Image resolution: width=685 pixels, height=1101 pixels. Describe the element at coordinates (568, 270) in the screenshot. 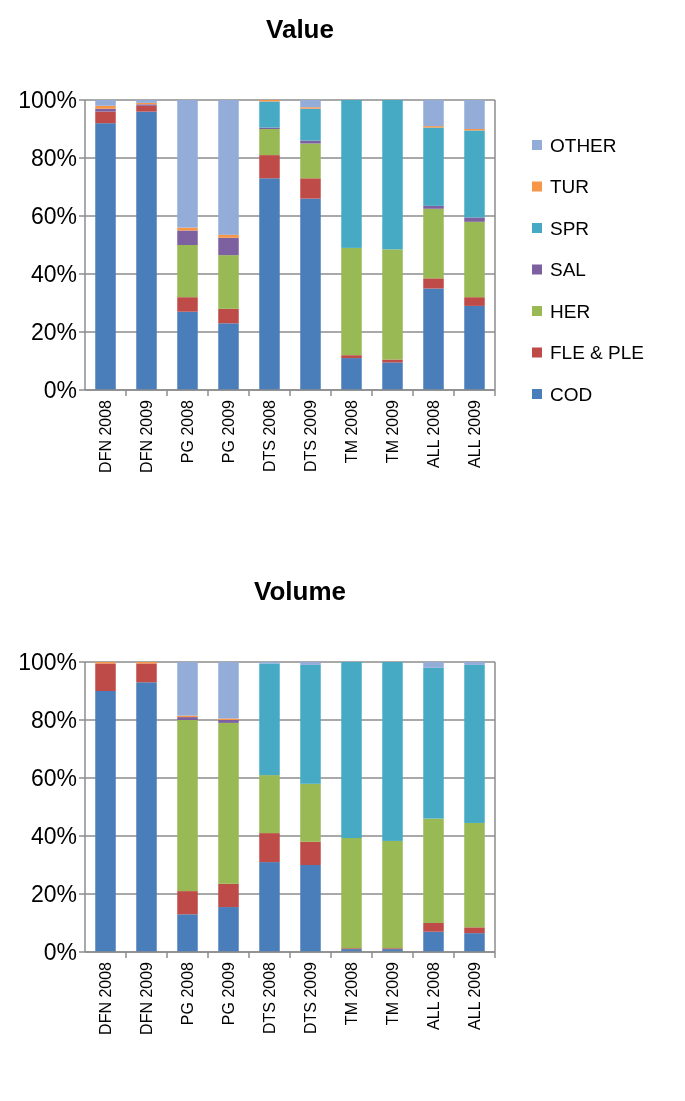

I see `legend-label: SAL` at that location.